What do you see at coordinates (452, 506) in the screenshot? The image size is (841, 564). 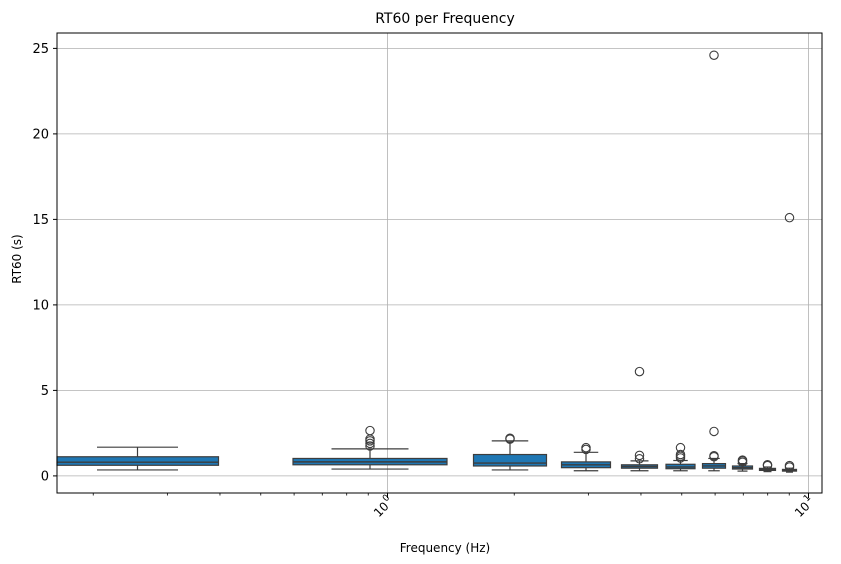 I see `x-axis-ticks: 100 101` at bounding box center [452, 506].